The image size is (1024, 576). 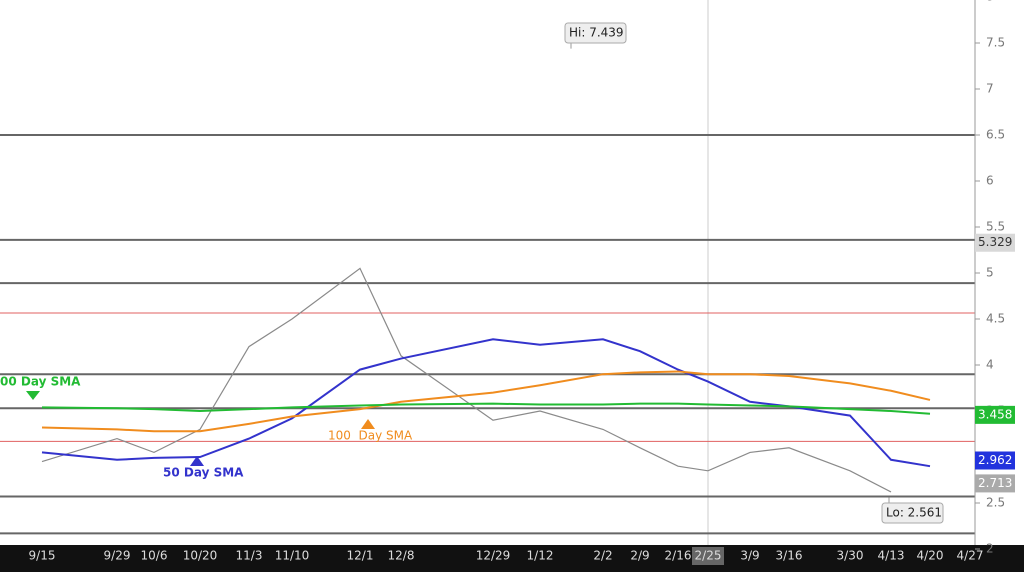 What do you see at coordinates (995, 503) in the screenshot?
I see `y-tick-label: 2.5` at bounding box center [995, 503].